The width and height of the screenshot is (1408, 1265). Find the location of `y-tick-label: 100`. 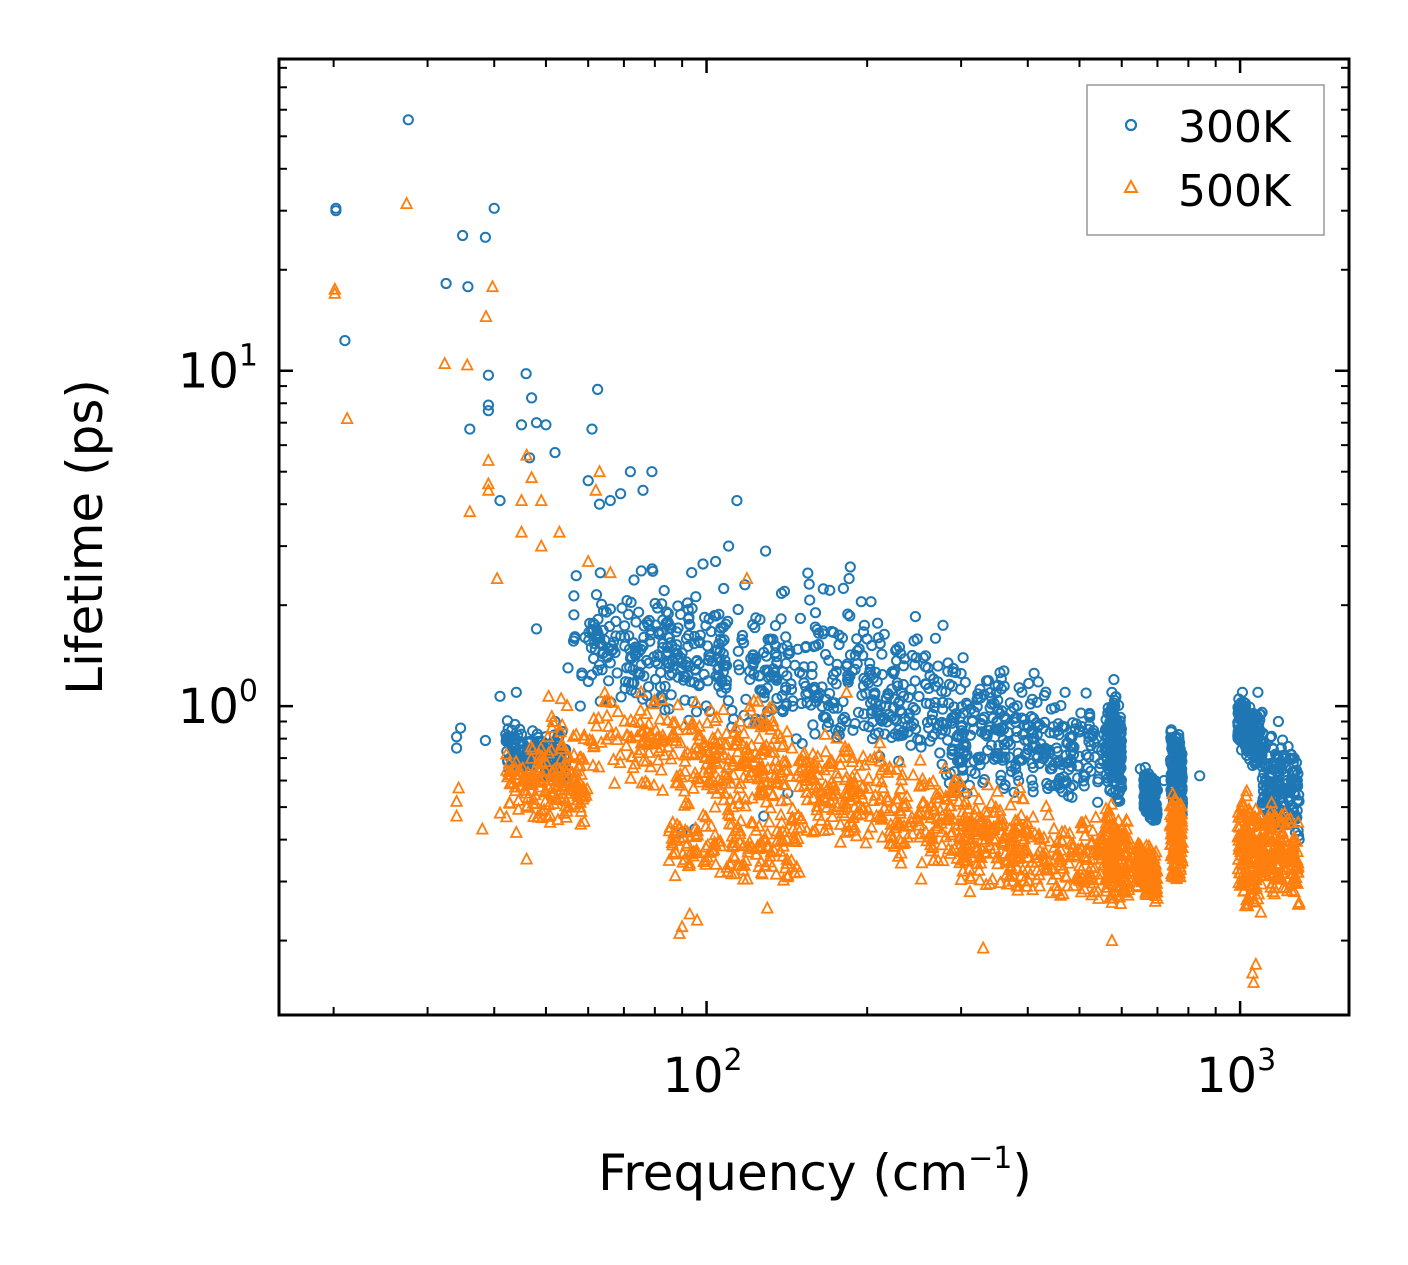

y-tick-label: 100 is located at coordinates (218, 704).